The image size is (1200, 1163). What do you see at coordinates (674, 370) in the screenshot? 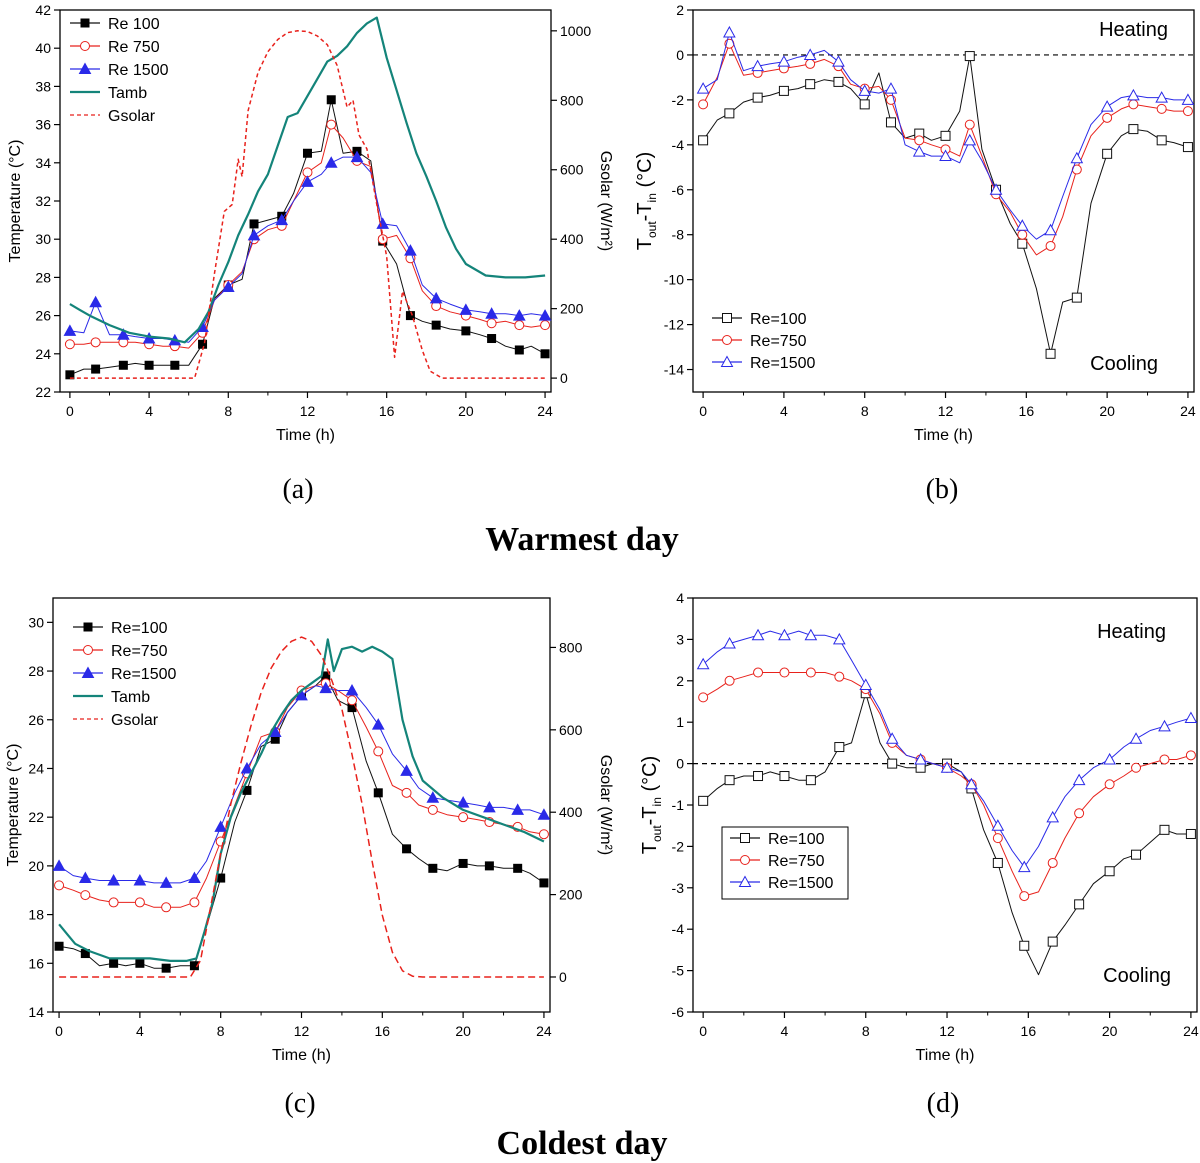
I see `y-tick-label: -14` at bounding box center [674, 370].